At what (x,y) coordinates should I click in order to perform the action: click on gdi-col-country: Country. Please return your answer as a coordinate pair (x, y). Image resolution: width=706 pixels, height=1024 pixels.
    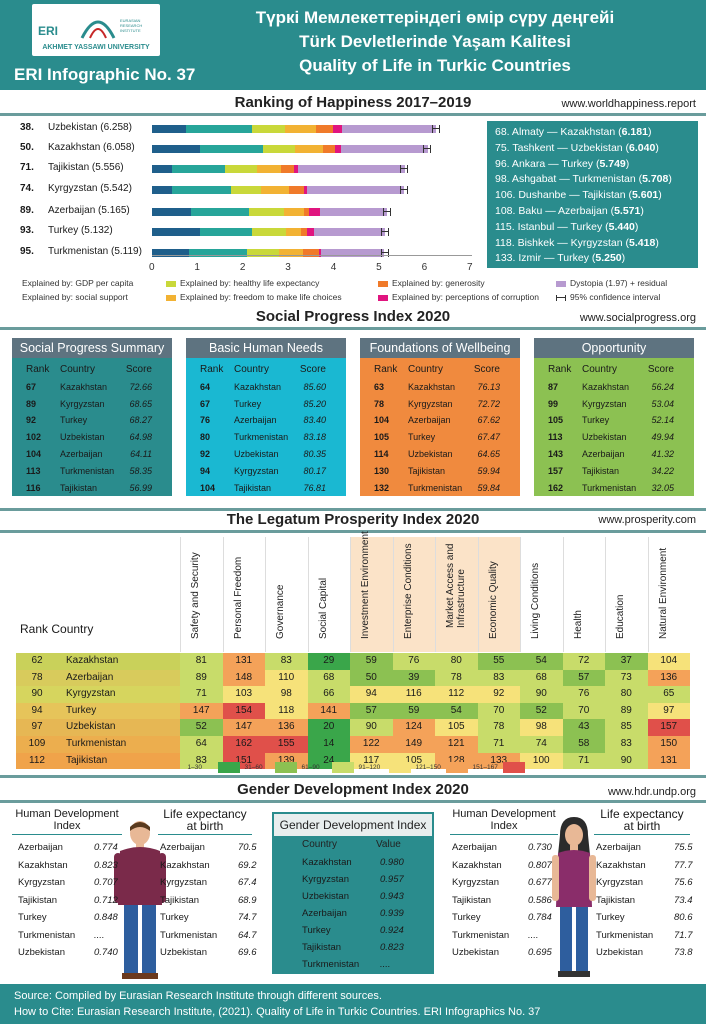
    Looking at the image, I should click on (320, 844).